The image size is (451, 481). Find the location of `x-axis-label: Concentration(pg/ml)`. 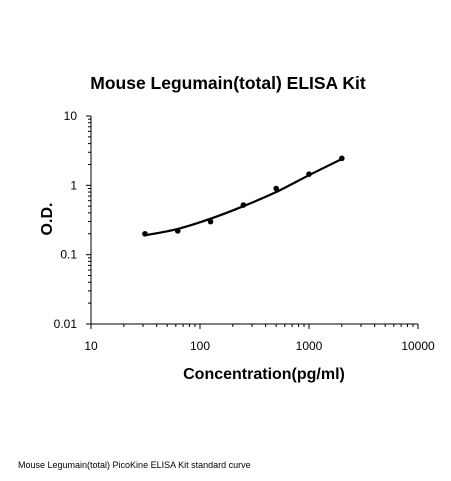

x-axis-label: Concentration(pg/ml) is located at coordinates (264, 374).